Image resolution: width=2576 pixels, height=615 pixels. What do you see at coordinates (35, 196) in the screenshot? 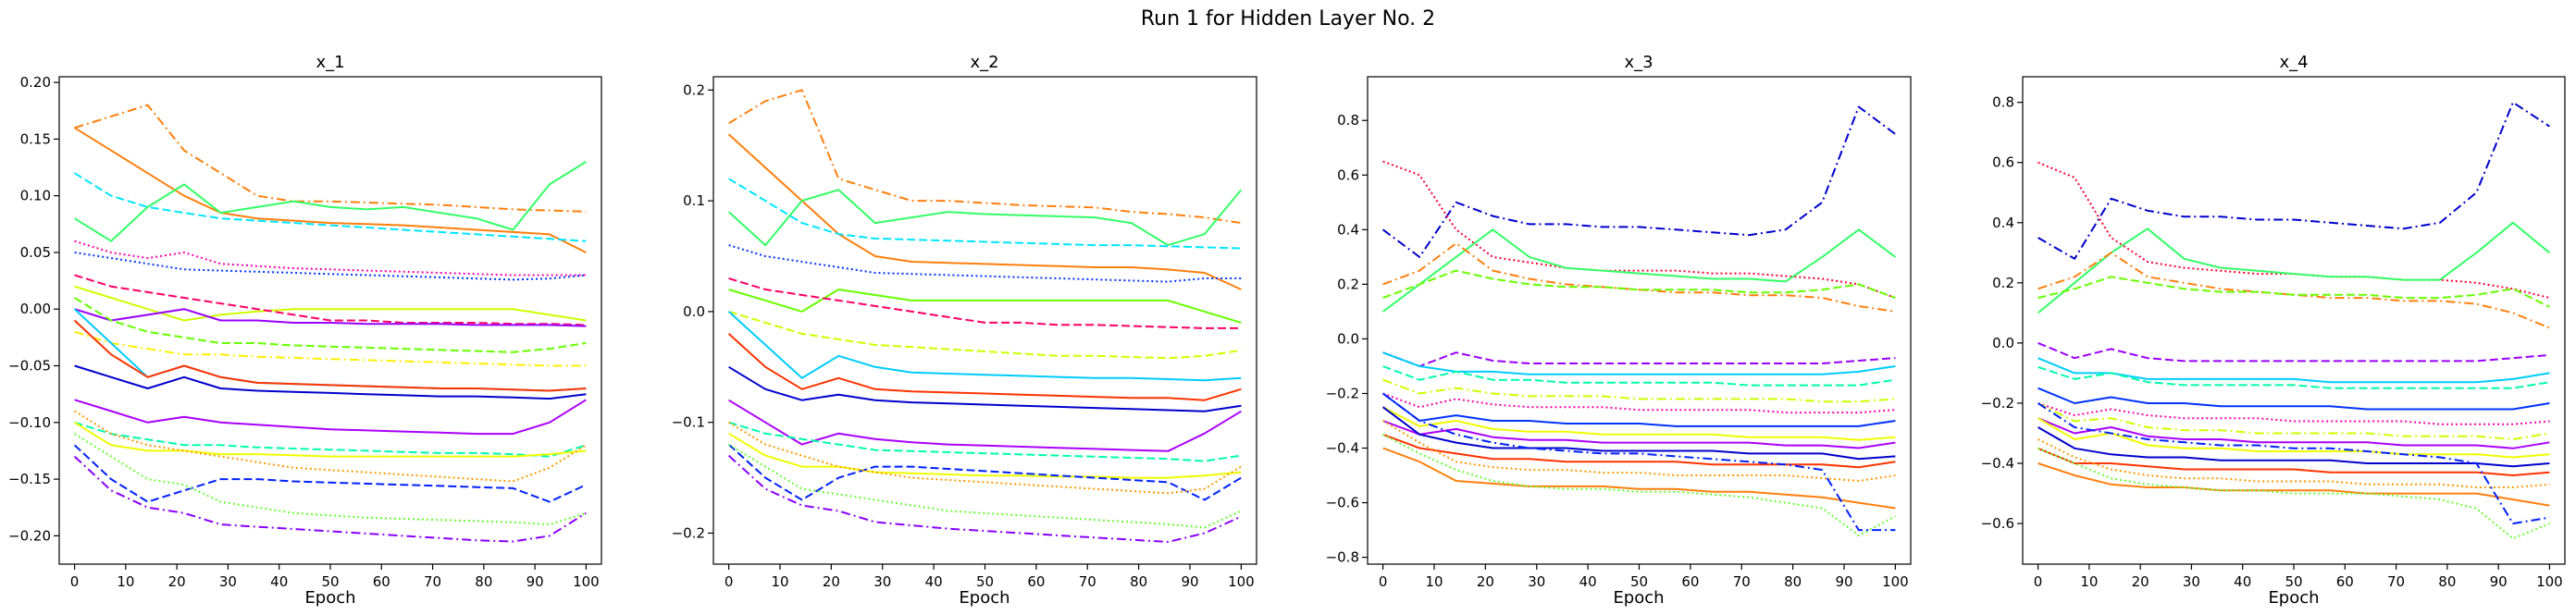
I see `y-tick-label: 0.10` at bounding box center [35, 196].